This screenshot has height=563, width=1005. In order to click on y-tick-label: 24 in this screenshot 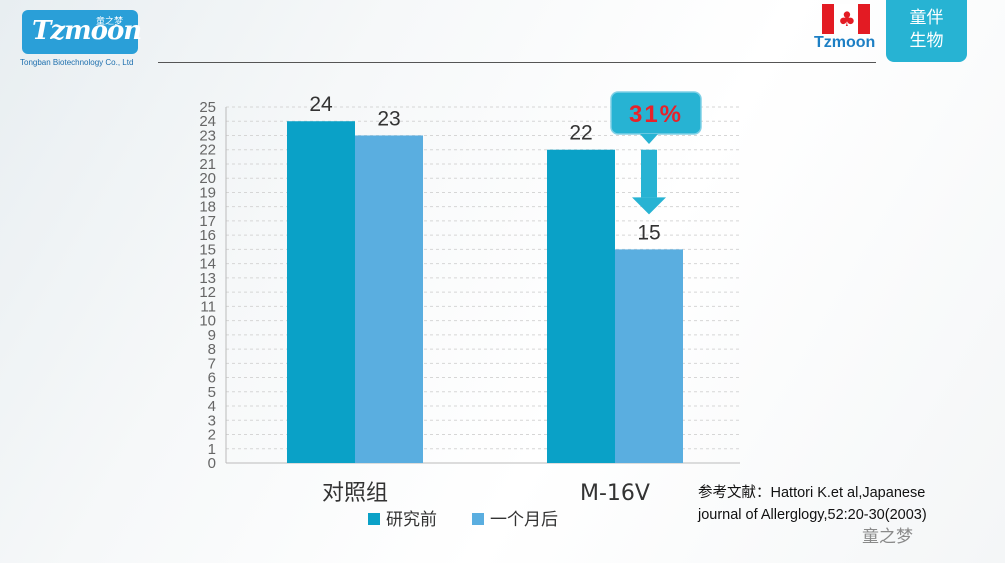, I will do `click(207, 121)`.